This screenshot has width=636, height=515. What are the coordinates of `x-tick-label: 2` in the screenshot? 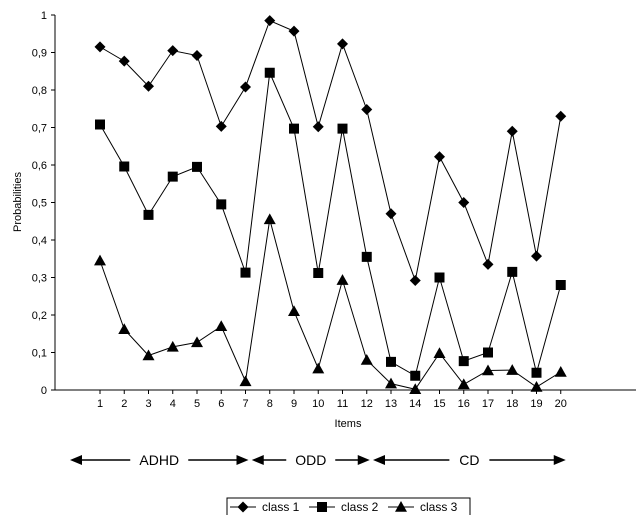 It's located at (124, 404).